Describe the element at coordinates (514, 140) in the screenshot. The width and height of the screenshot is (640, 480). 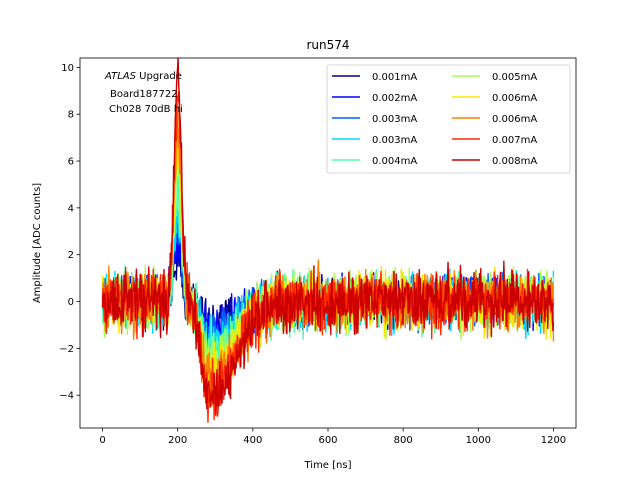
I see `legend-label: 0.007mA` at that location.